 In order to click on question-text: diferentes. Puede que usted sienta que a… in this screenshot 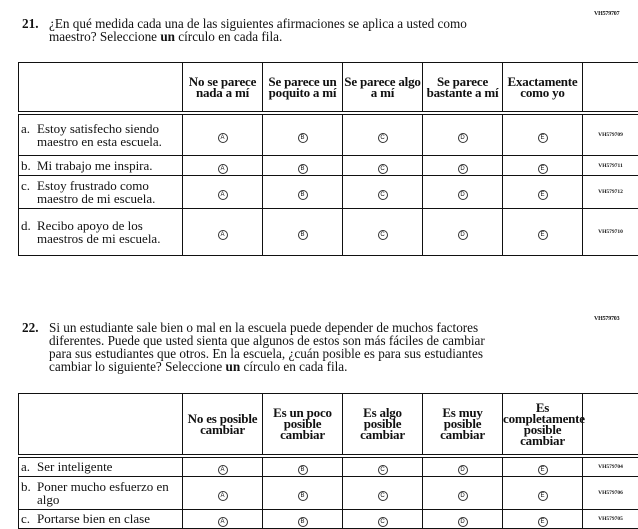, I will do `click(267, 340)`.